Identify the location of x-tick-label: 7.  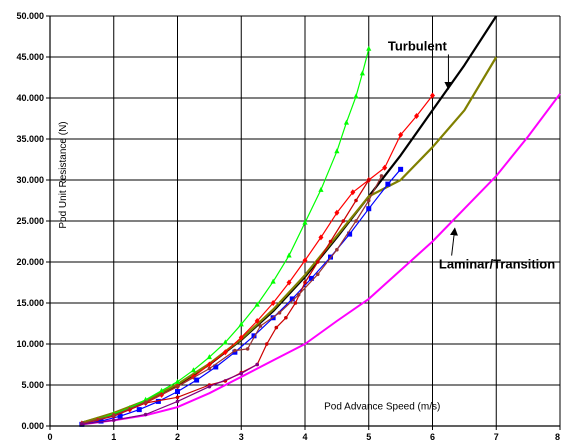
(496, 437).